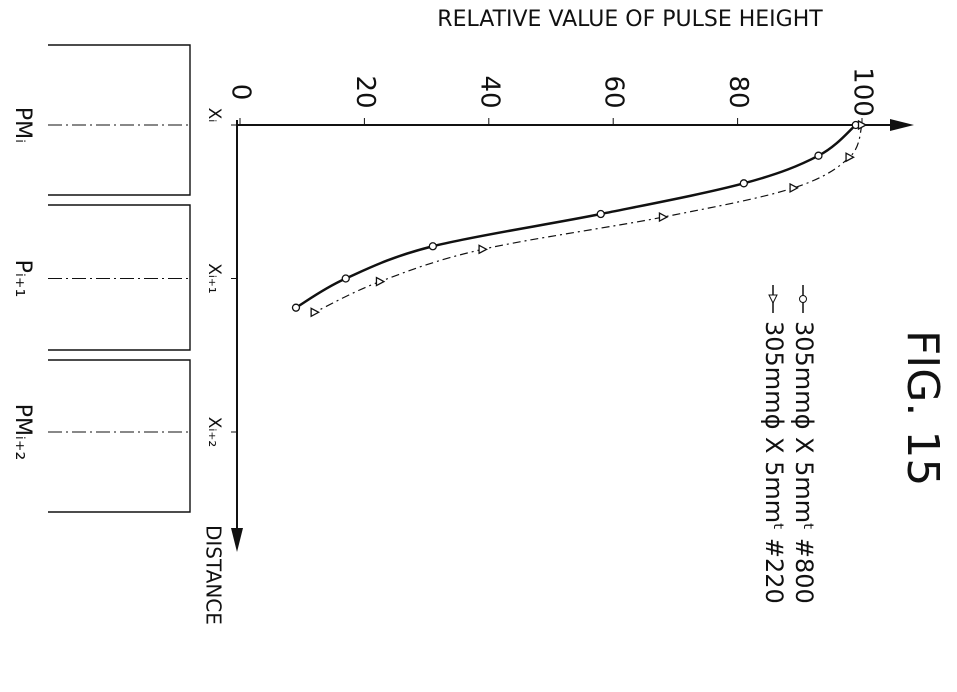  I want to click on y-tick-label: 0, so click(241, 92).